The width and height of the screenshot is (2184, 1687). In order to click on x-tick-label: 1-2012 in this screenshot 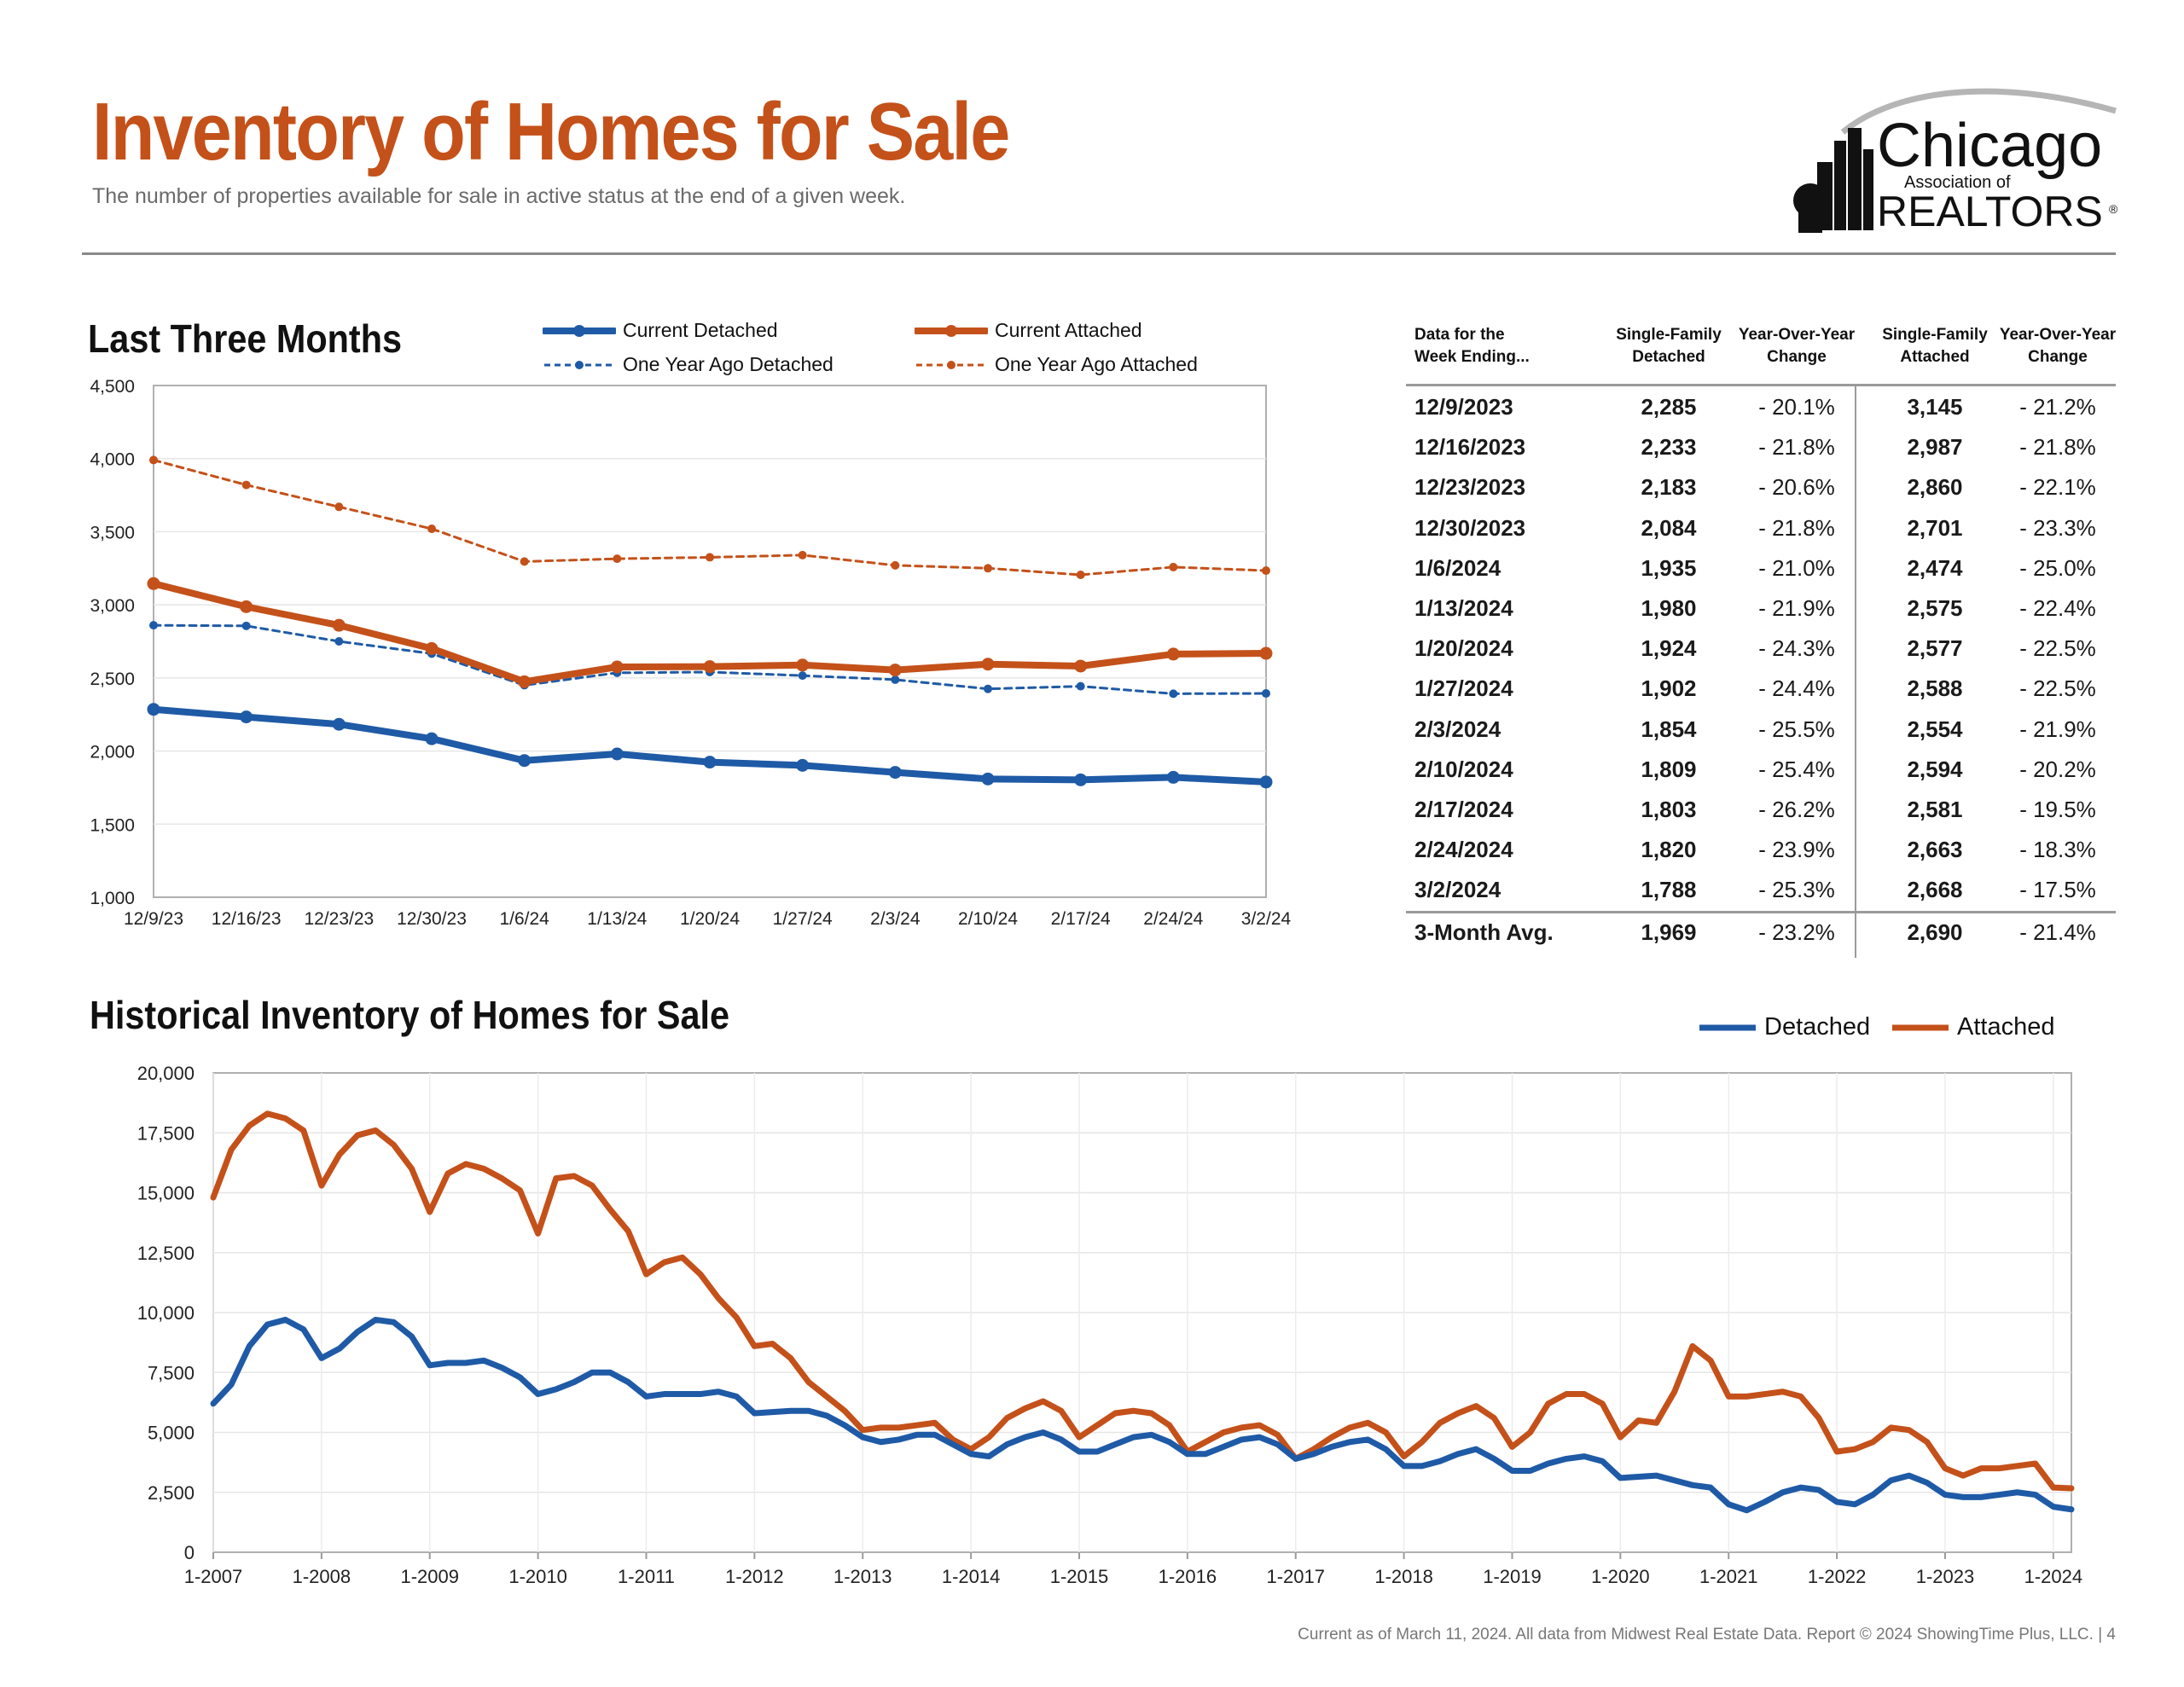, I will do `click(754, 1577)`.